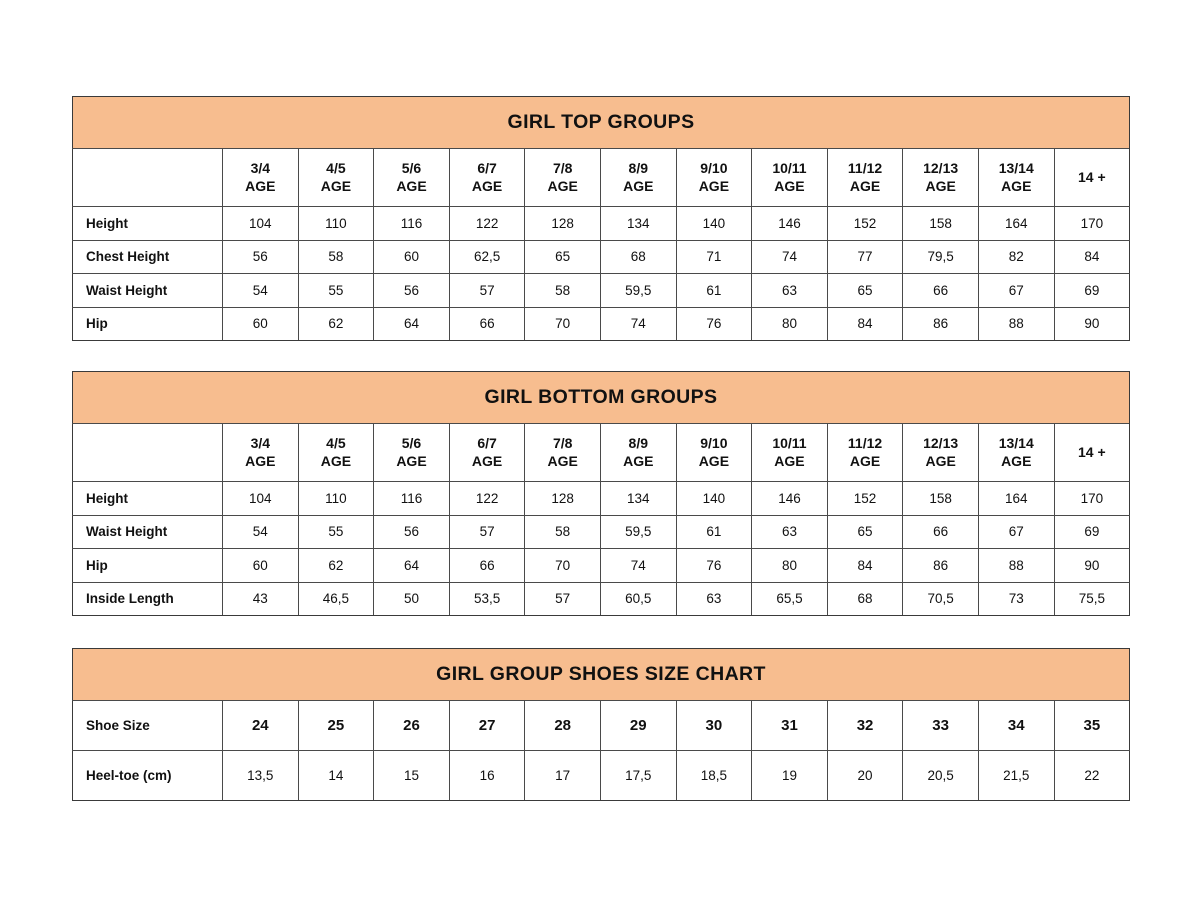 The width and height of the screenshot is (1200, 905). Describe the element at coordinates (789, 598) in the screenshot. I see `cell: 65,5` at that location.